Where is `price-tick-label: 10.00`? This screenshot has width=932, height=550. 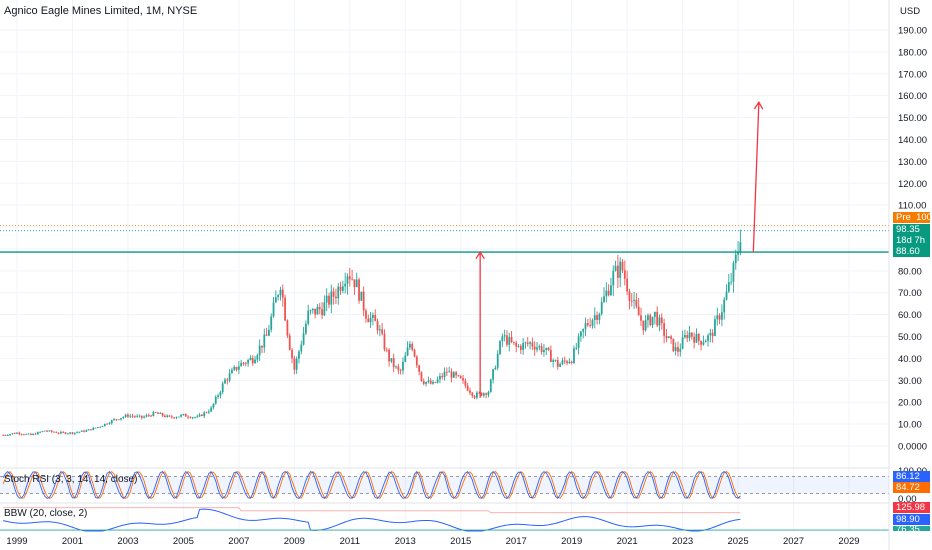
price-tick-label: 10.00 is located at coordinates (910, 425).